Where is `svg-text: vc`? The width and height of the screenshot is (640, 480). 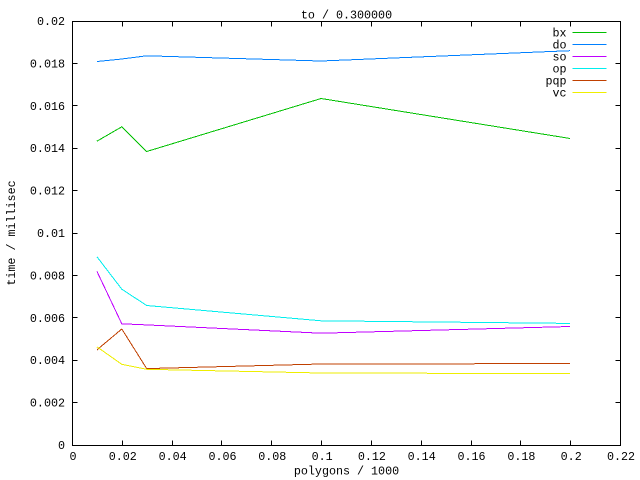 svg-text: vc is located at coordinates (559, 94).